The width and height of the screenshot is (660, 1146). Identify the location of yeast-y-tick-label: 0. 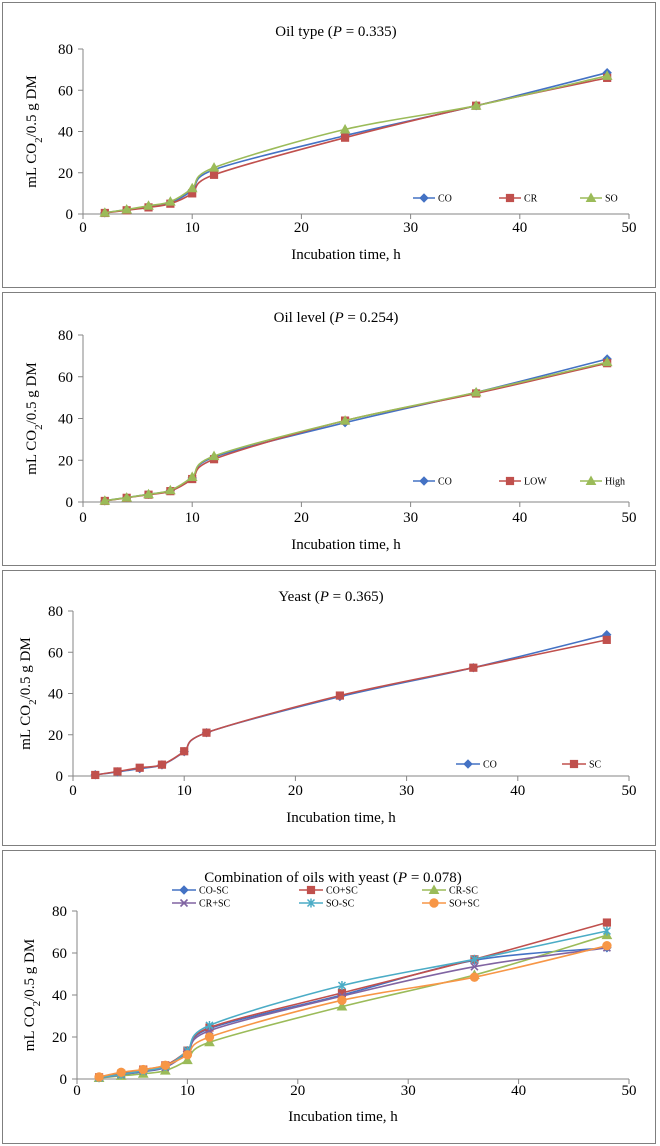
(60, 777).